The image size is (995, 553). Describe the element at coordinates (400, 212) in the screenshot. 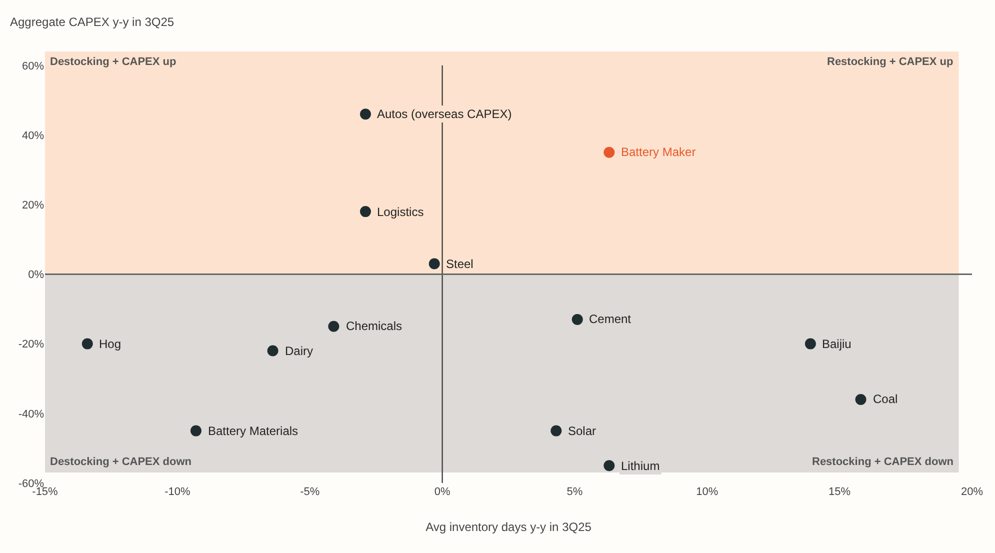

I see `annotation: Logistics` at that location.